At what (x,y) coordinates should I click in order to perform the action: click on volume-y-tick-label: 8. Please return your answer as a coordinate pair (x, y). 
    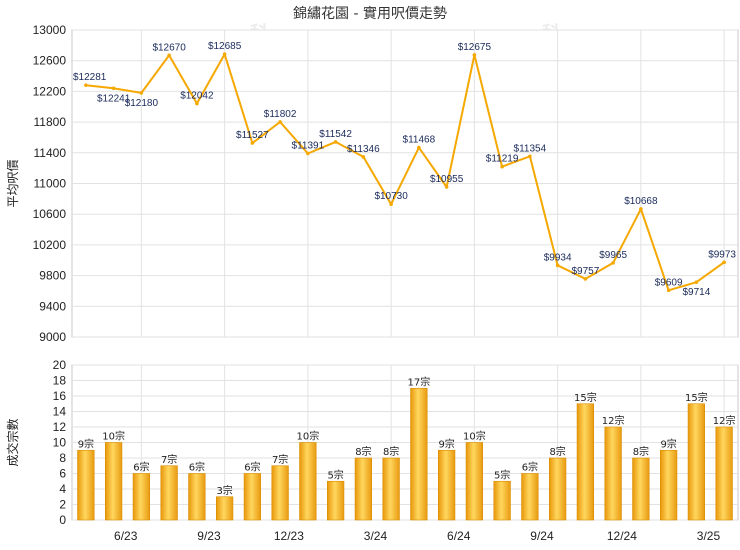
    Looking at the image, I should click on (62, 458).